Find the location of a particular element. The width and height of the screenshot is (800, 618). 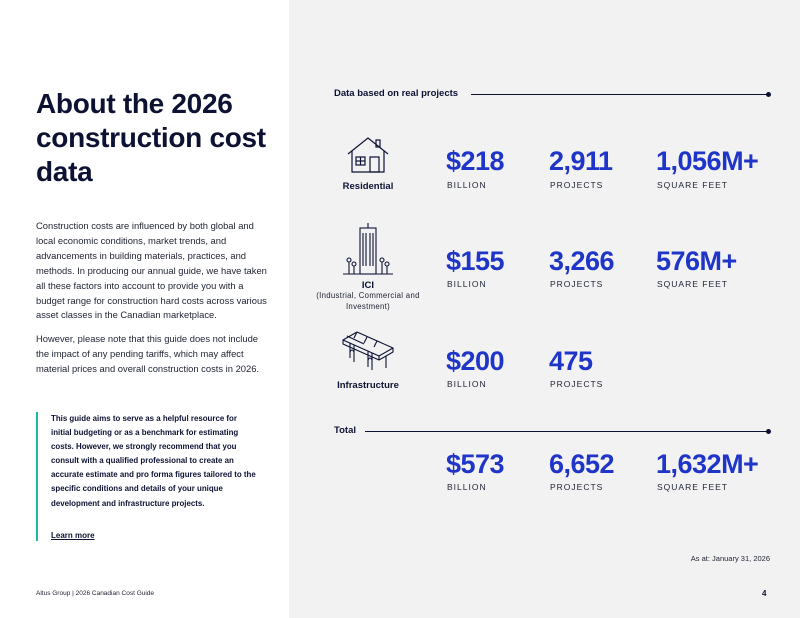

ici-value-sqft: 576M+ is located at coordinates (696, 261).